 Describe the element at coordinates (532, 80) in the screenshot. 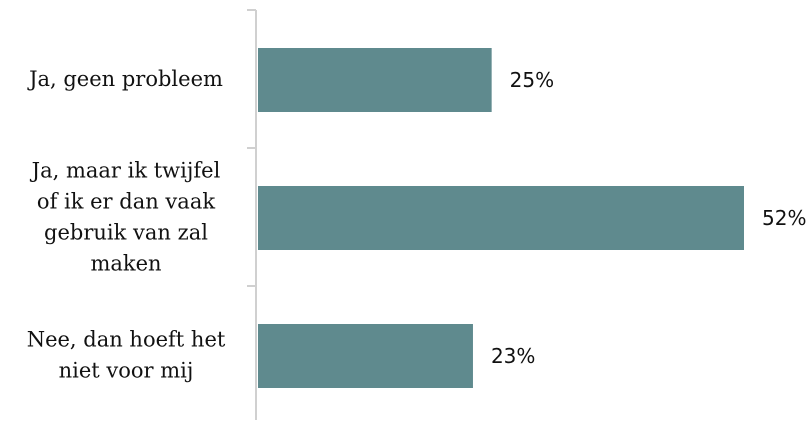

I see `bar-value-label: 25%` at that location.